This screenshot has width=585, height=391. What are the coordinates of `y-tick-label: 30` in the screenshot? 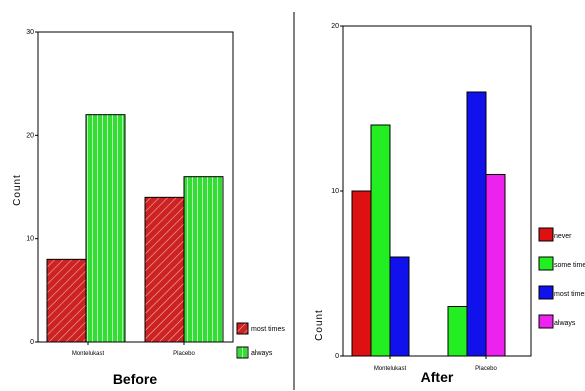 It's located at (30, 32).